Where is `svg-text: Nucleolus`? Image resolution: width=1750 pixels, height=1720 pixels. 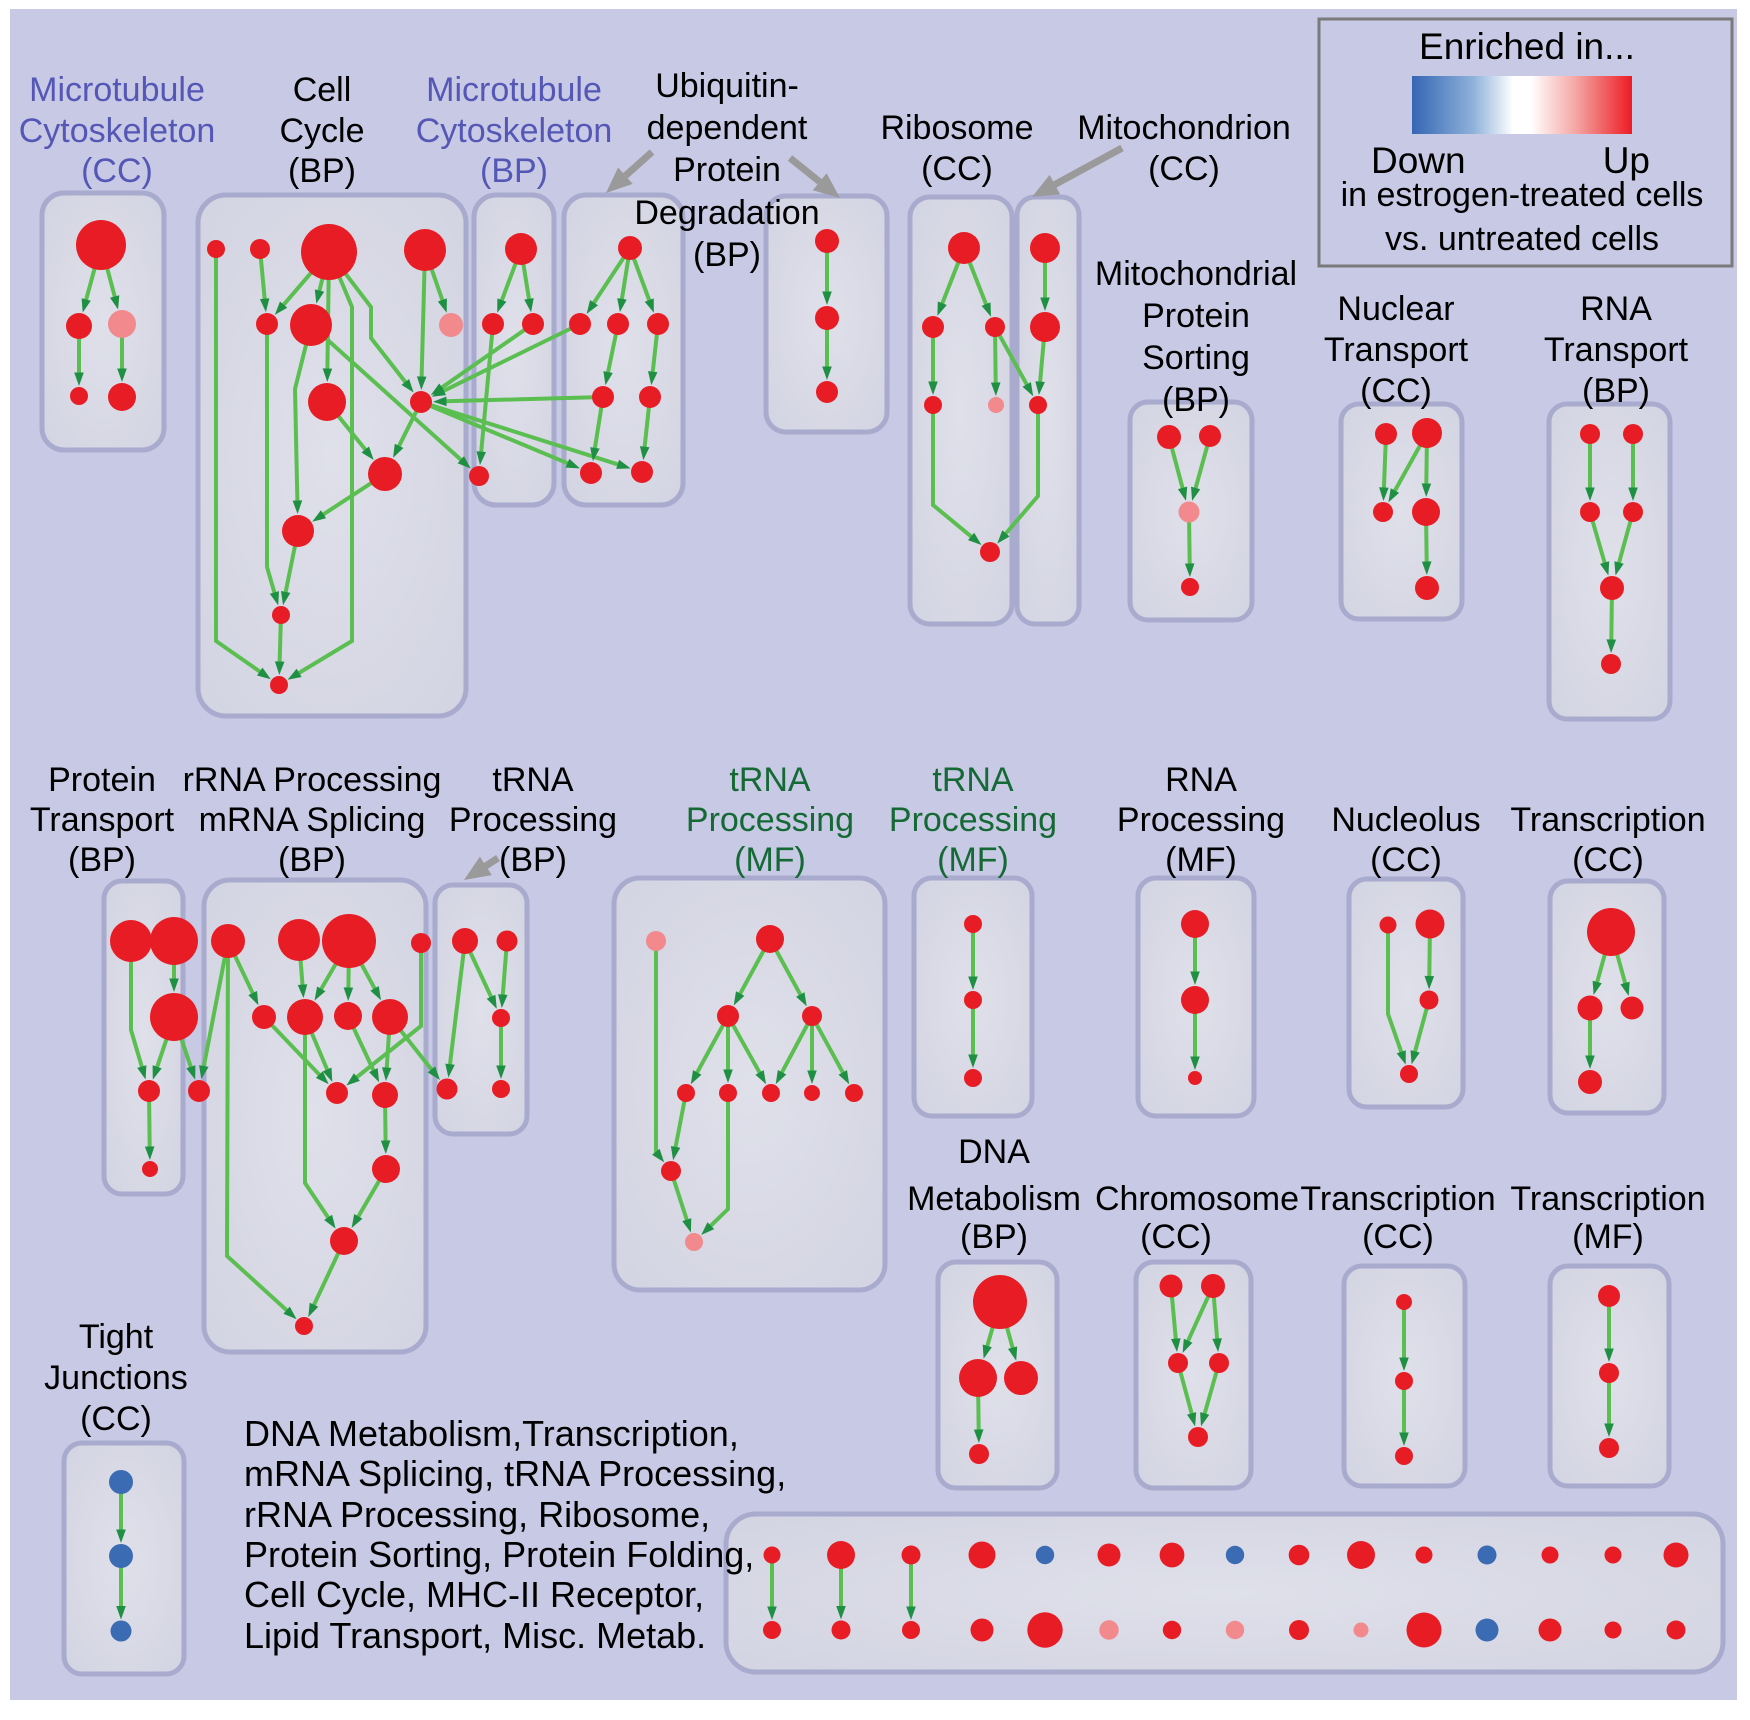 svg-text: Nucleolus is located at coordinates (1405, 820).